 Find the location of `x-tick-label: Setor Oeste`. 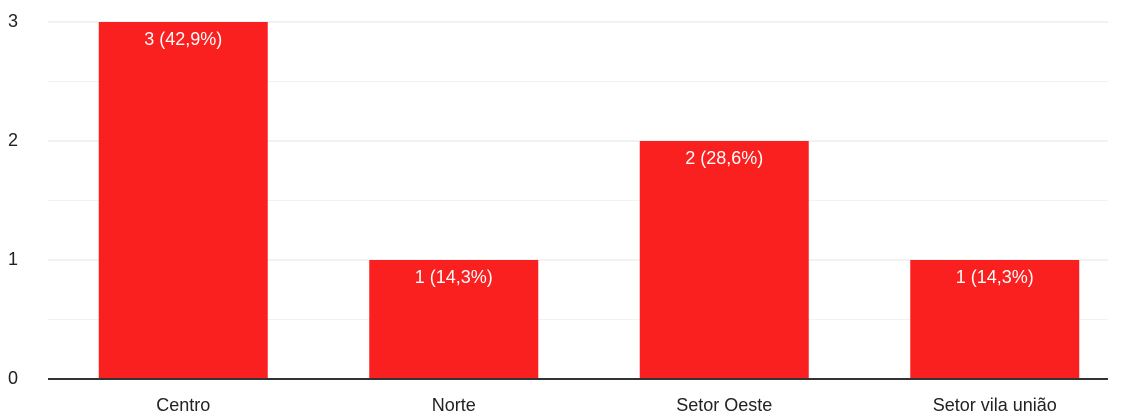

x-tick-label: Setor Oeste is located at coordinates (724, 405).